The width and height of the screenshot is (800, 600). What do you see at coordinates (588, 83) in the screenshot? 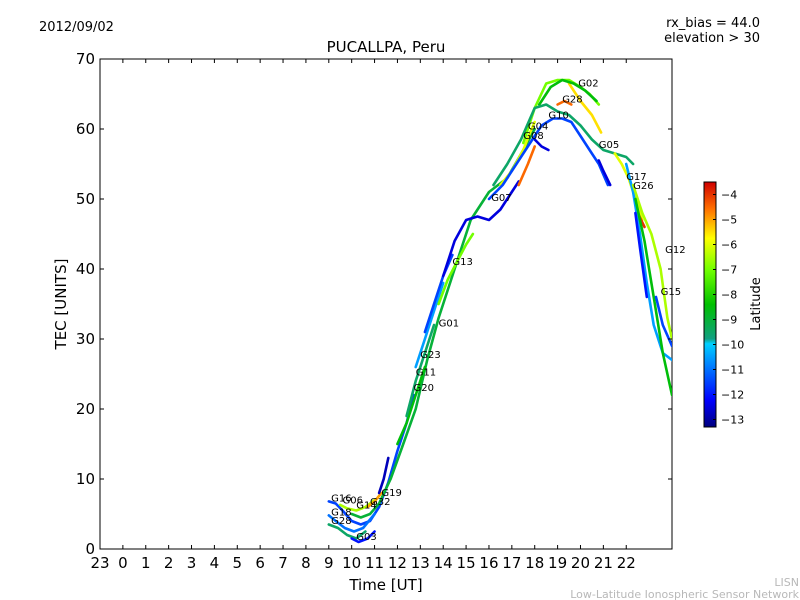
I see `series-label-18: G02` at bounding box center [588, 83].